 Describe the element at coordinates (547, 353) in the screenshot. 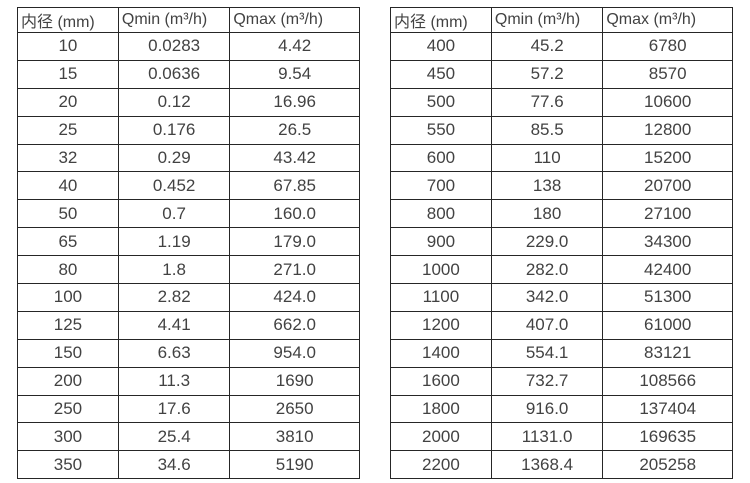

I see `qmin-cell: 554.1` at that location.